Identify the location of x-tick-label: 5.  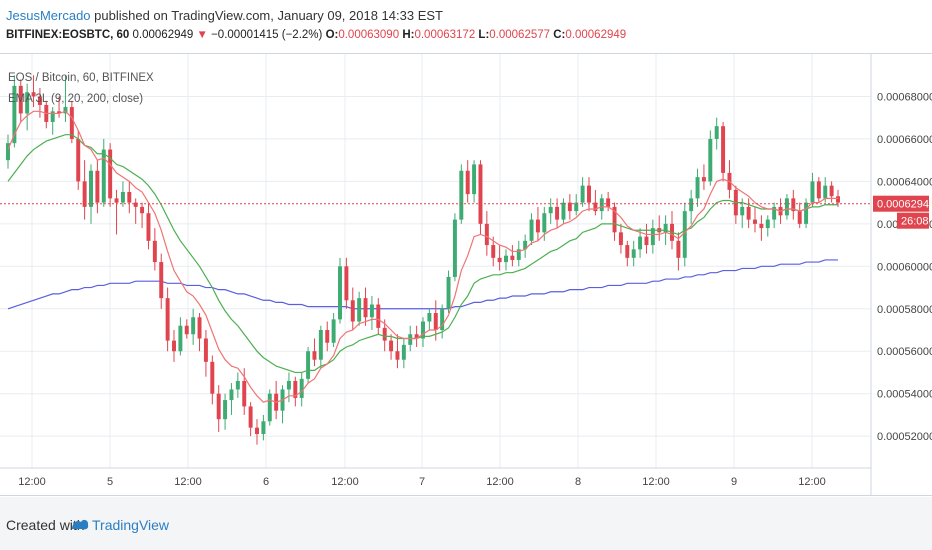
(110, 482).